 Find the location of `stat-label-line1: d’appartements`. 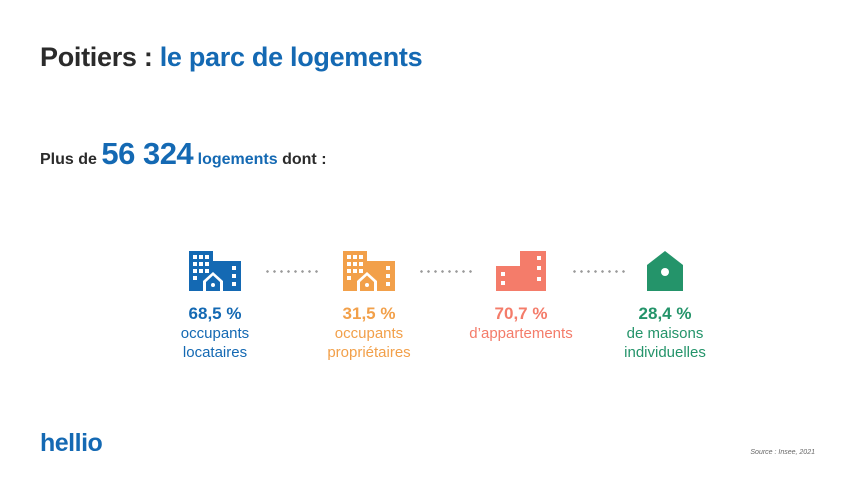

stat-label-line1: d’appartements is located at coordinates (521, 333).